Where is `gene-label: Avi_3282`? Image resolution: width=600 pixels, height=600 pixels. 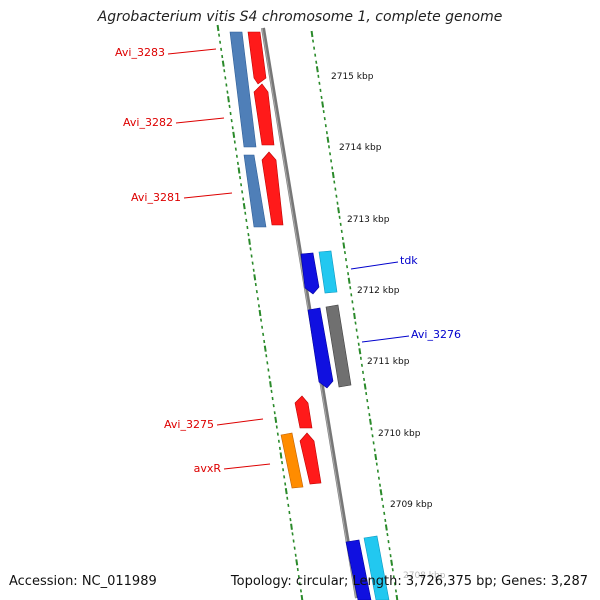
gene-label: Avi_3282 is located at coordinates (148, 122).